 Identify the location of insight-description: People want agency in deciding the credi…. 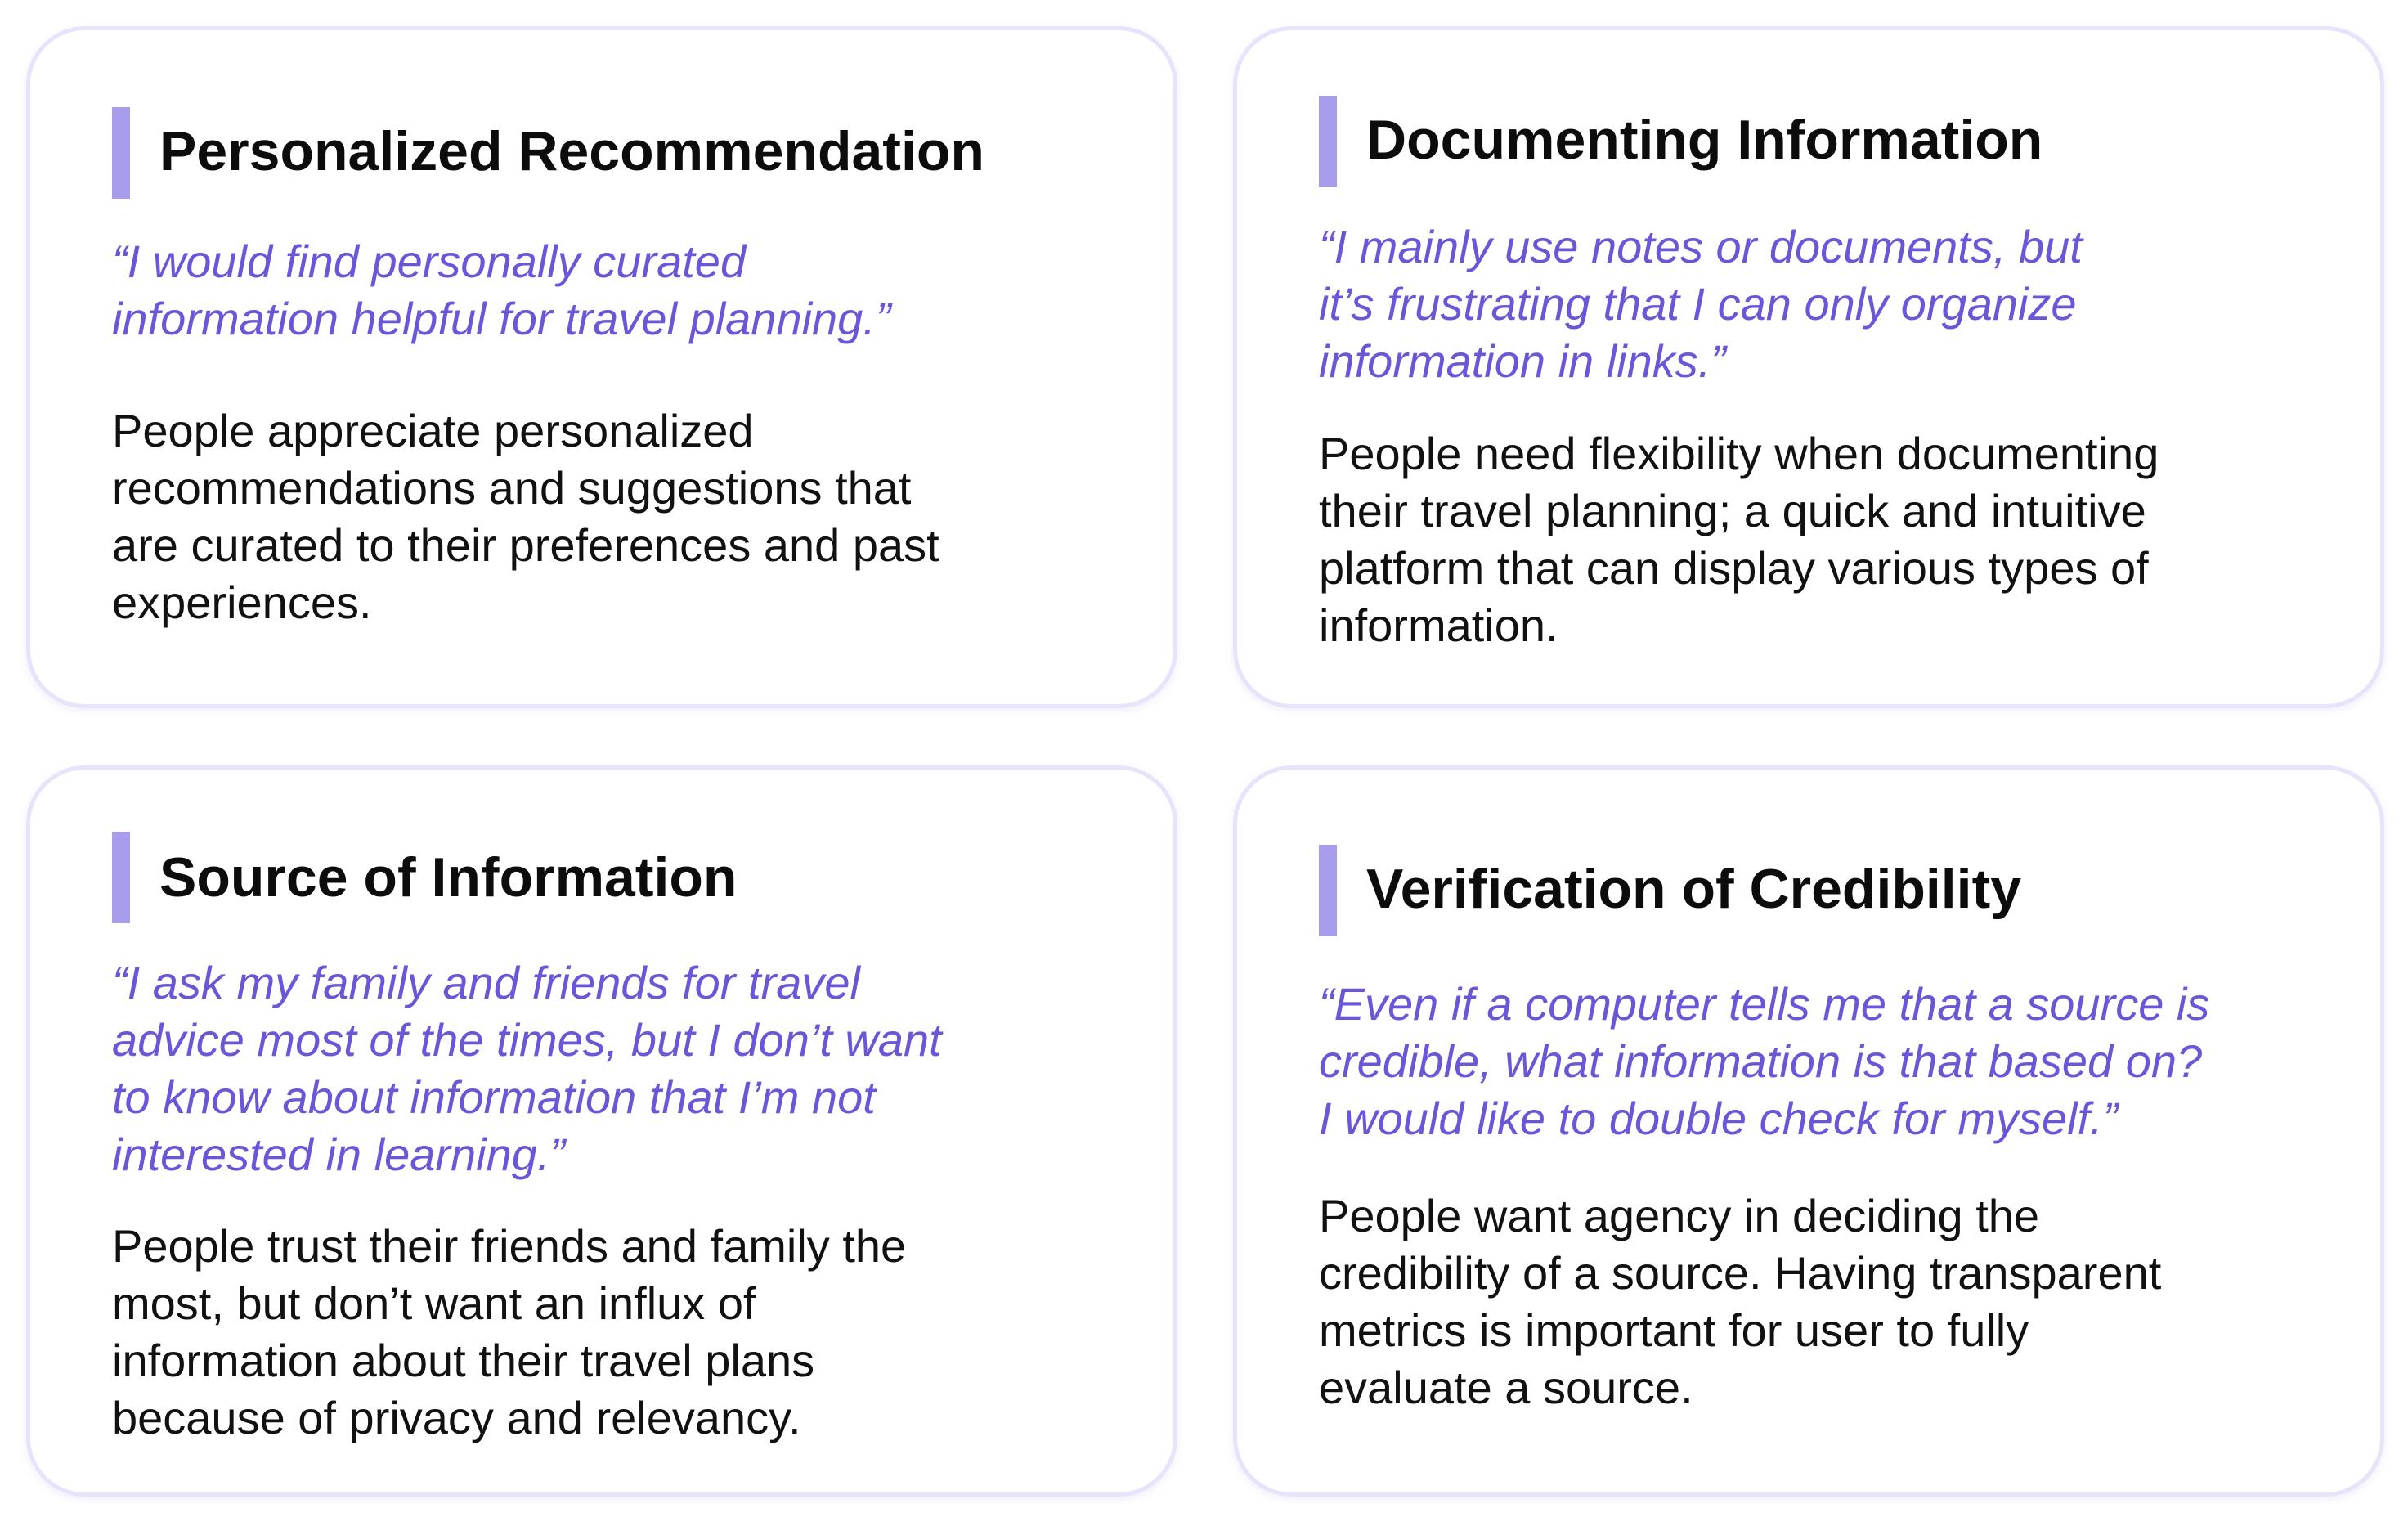
(1740, 1301).